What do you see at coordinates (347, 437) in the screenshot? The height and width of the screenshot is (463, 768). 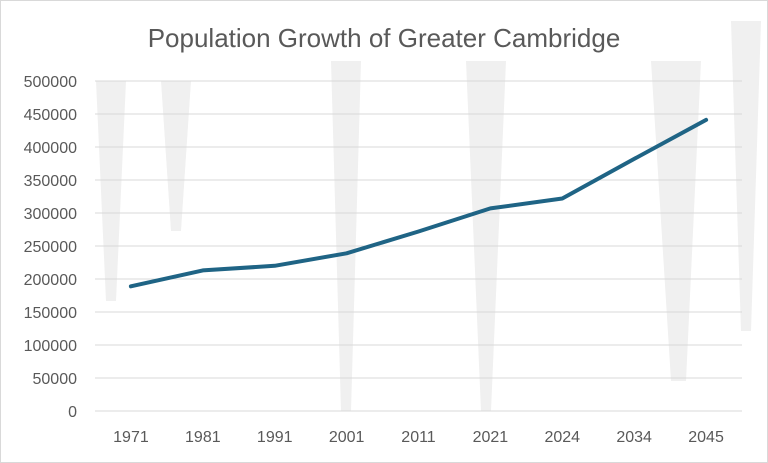 I see `x-tick-label: 2001` at bounding box center [347, 437].